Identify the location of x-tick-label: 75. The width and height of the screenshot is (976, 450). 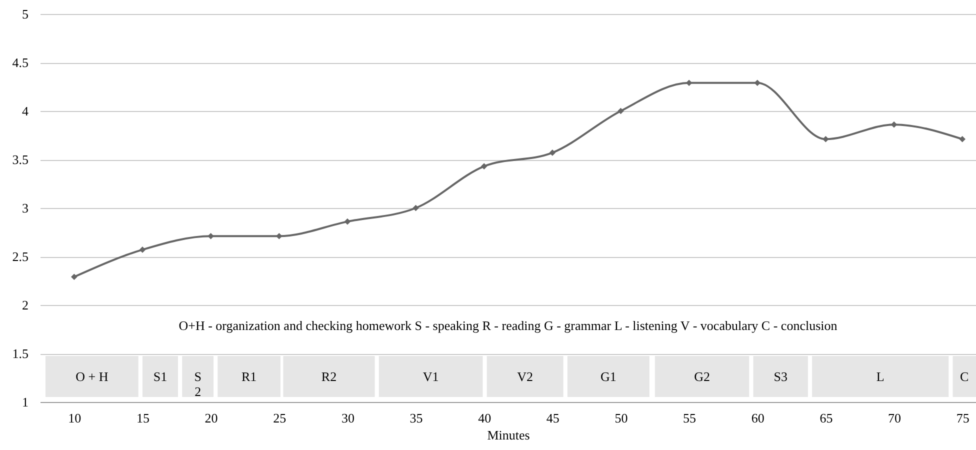
(963, 418).